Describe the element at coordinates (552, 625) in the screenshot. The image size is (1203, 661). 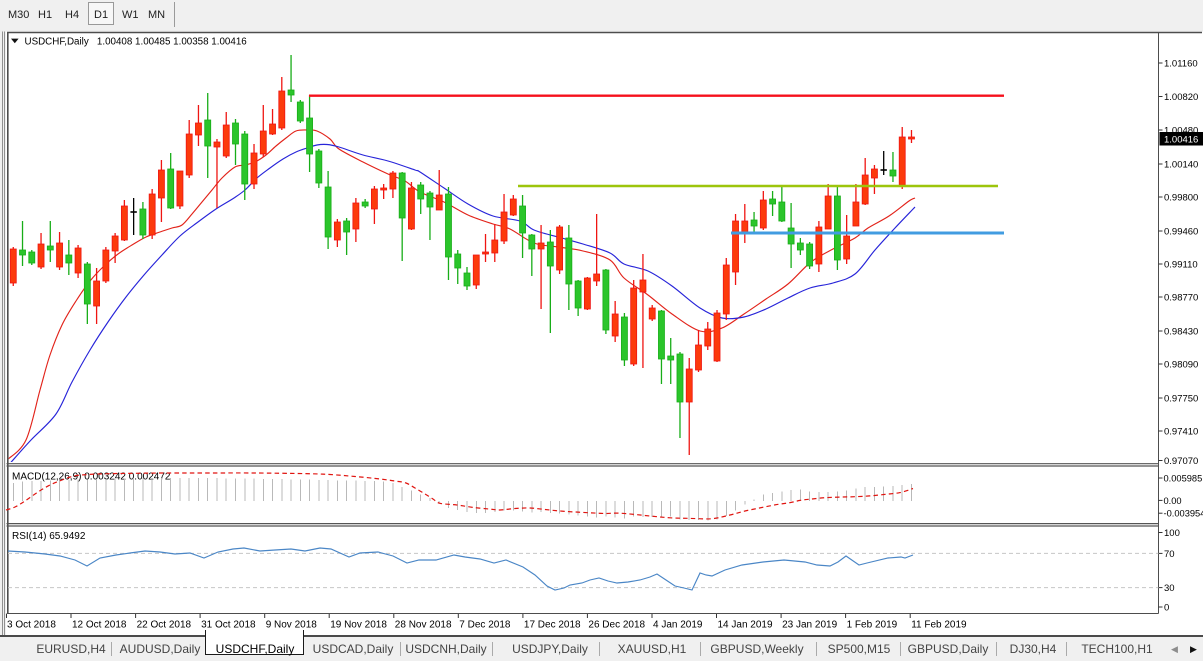
I see `svg-text: 17 Dec 2018` at that location.